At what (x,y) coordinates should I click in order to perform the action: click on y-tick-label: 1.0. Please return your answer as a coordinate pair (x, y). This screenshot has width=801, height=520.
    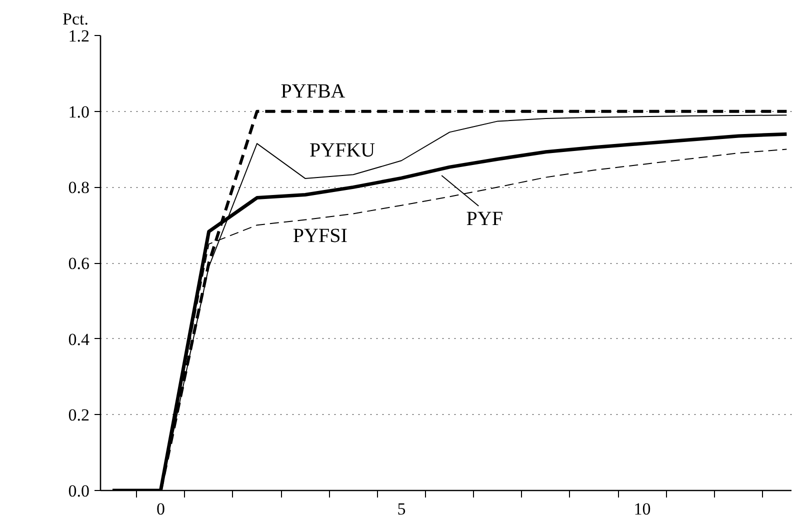
    Looking at the image, I should click on (79, 112).